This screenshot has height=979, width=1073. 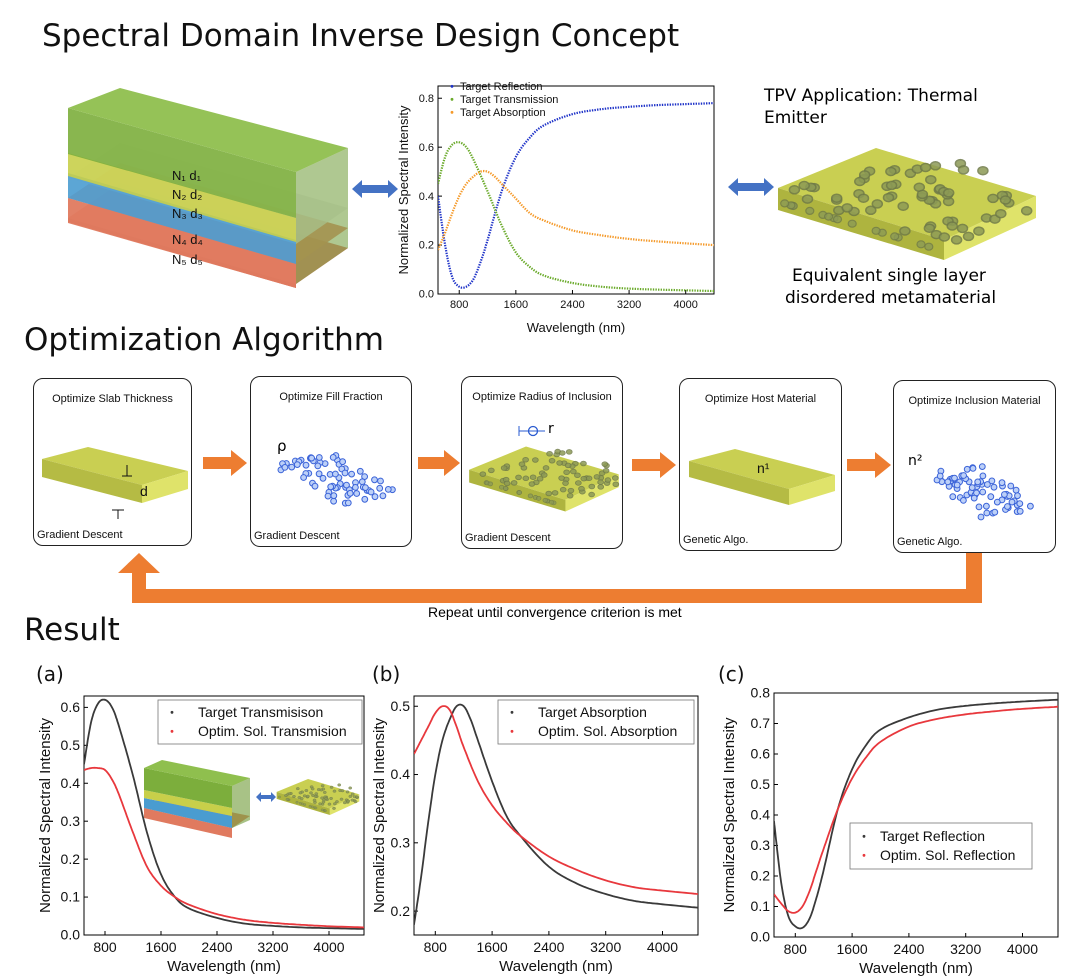 What do you see at coordinates (930, 542) in the screenshot?
I see `step-method: Genetic Algo.` at bounding box center [930, 542].